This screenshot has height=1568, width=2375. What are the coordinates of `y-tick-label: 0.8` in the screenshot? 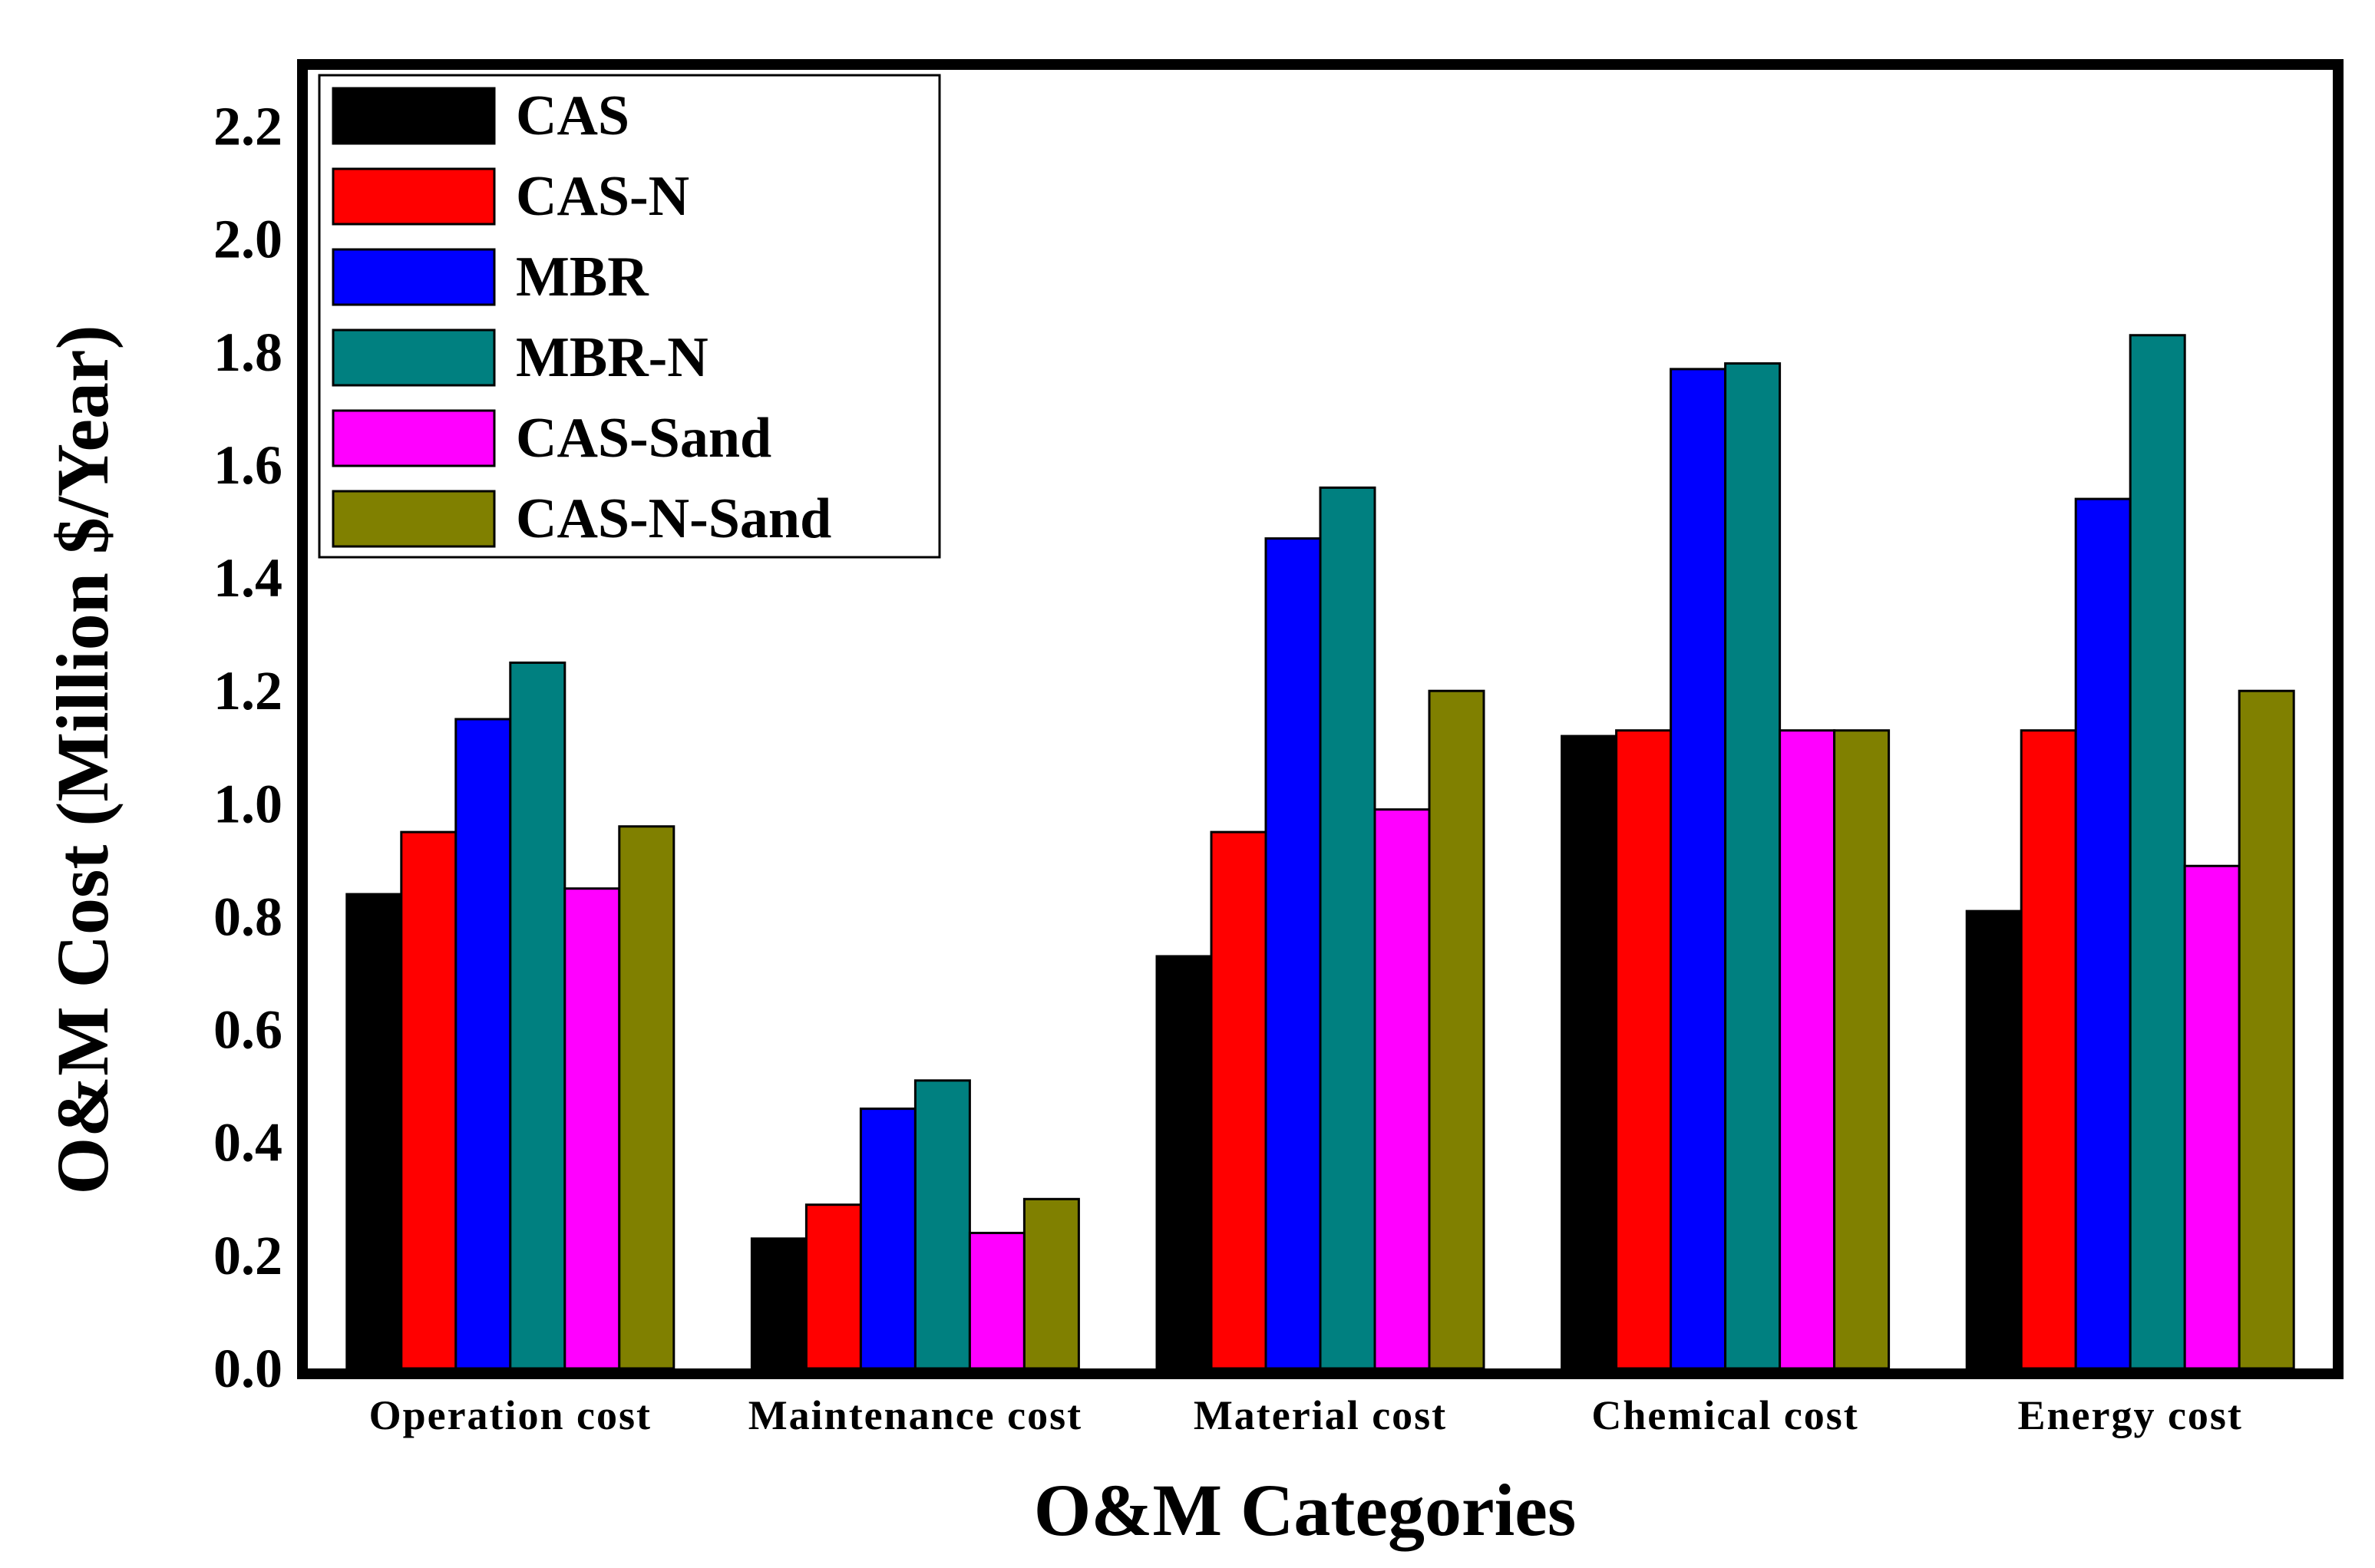 It's located at (247, 916).